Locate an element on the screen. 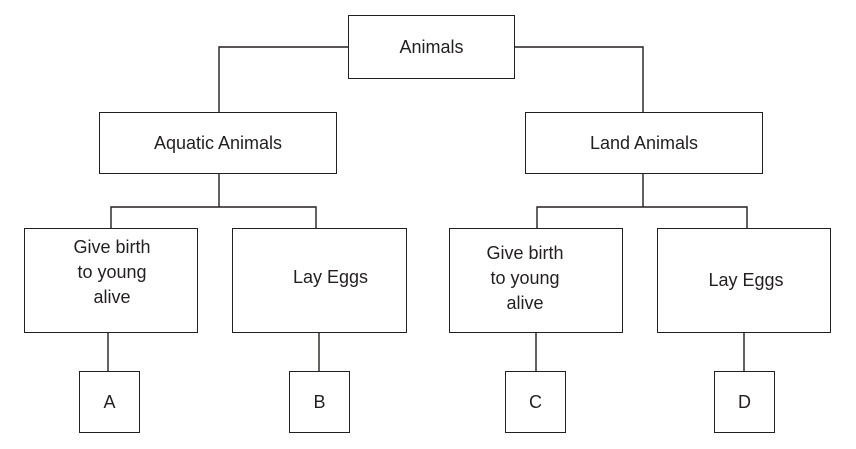  node-animals: Animals is located at coordinates (431, 47).